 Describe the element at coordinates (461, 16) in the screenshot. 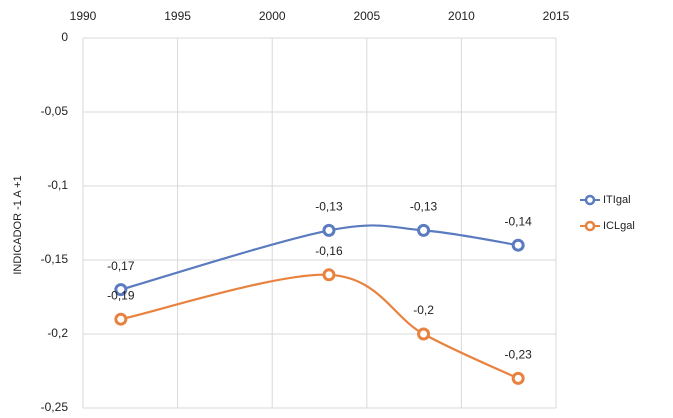

I see `x-tick-label: 2010` at that location.